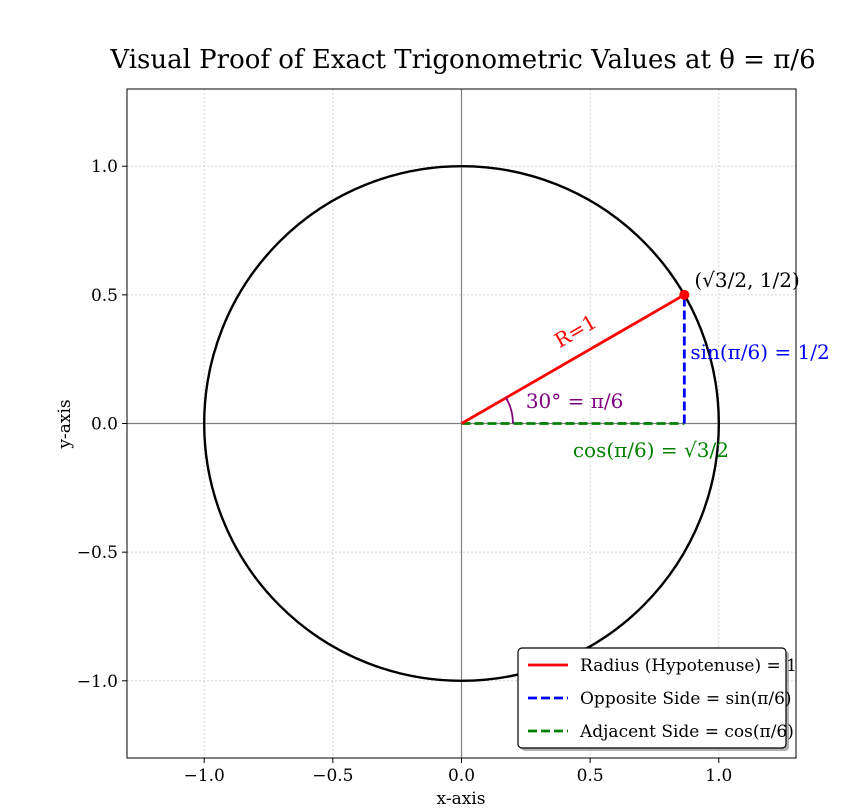 This screenshot has width=864, height=810. What do you see at coordinates (684, 294) in the screenshot?
I see `point-marker` at bounding box center [684, 294].